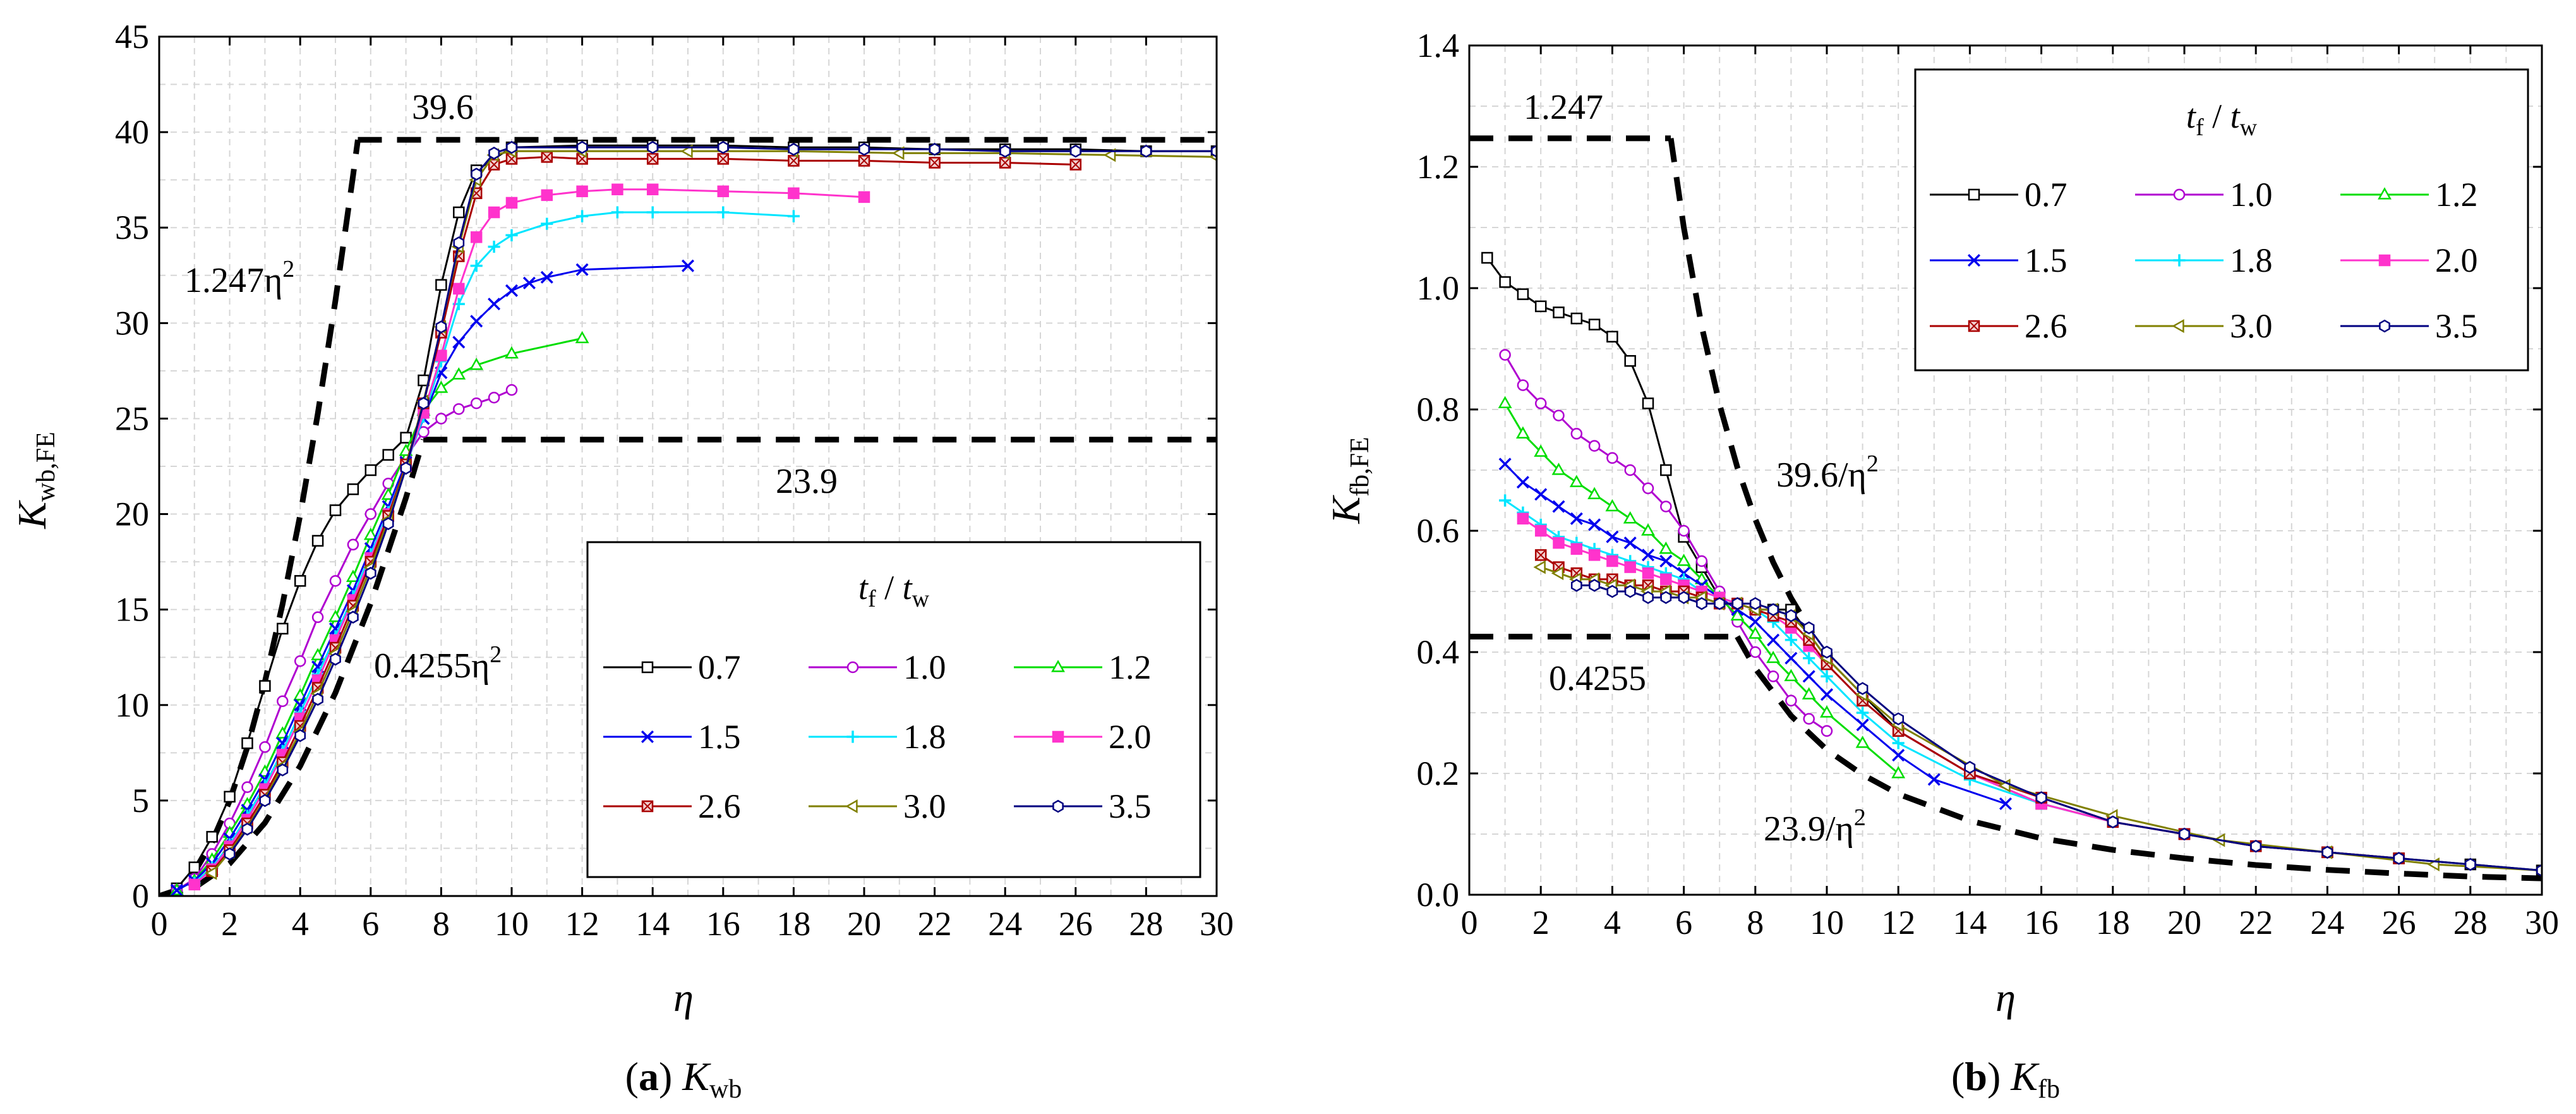  What do you see at coordinates (1438, 773) in the screenshot?
I see `y-tick-label: 0.2` at bounding box center [1438, 773].